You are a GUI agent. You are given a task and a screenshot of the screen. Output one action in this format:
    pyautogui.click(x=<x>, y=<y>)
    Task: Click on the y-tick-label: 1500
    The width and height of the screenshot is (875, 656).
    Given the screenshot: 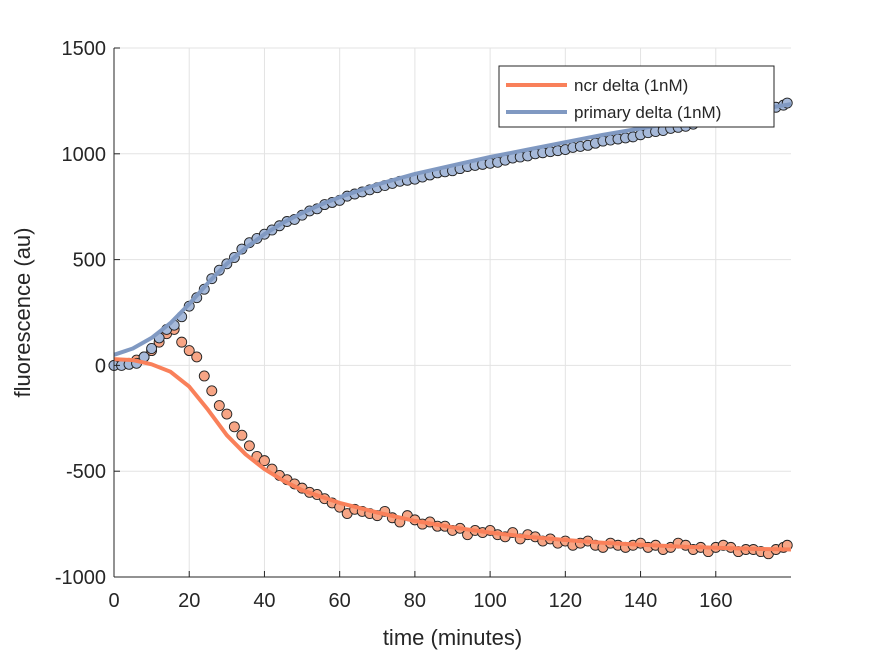 What is the action you would take?
    pyautogui.click(x=84, y=49)
    